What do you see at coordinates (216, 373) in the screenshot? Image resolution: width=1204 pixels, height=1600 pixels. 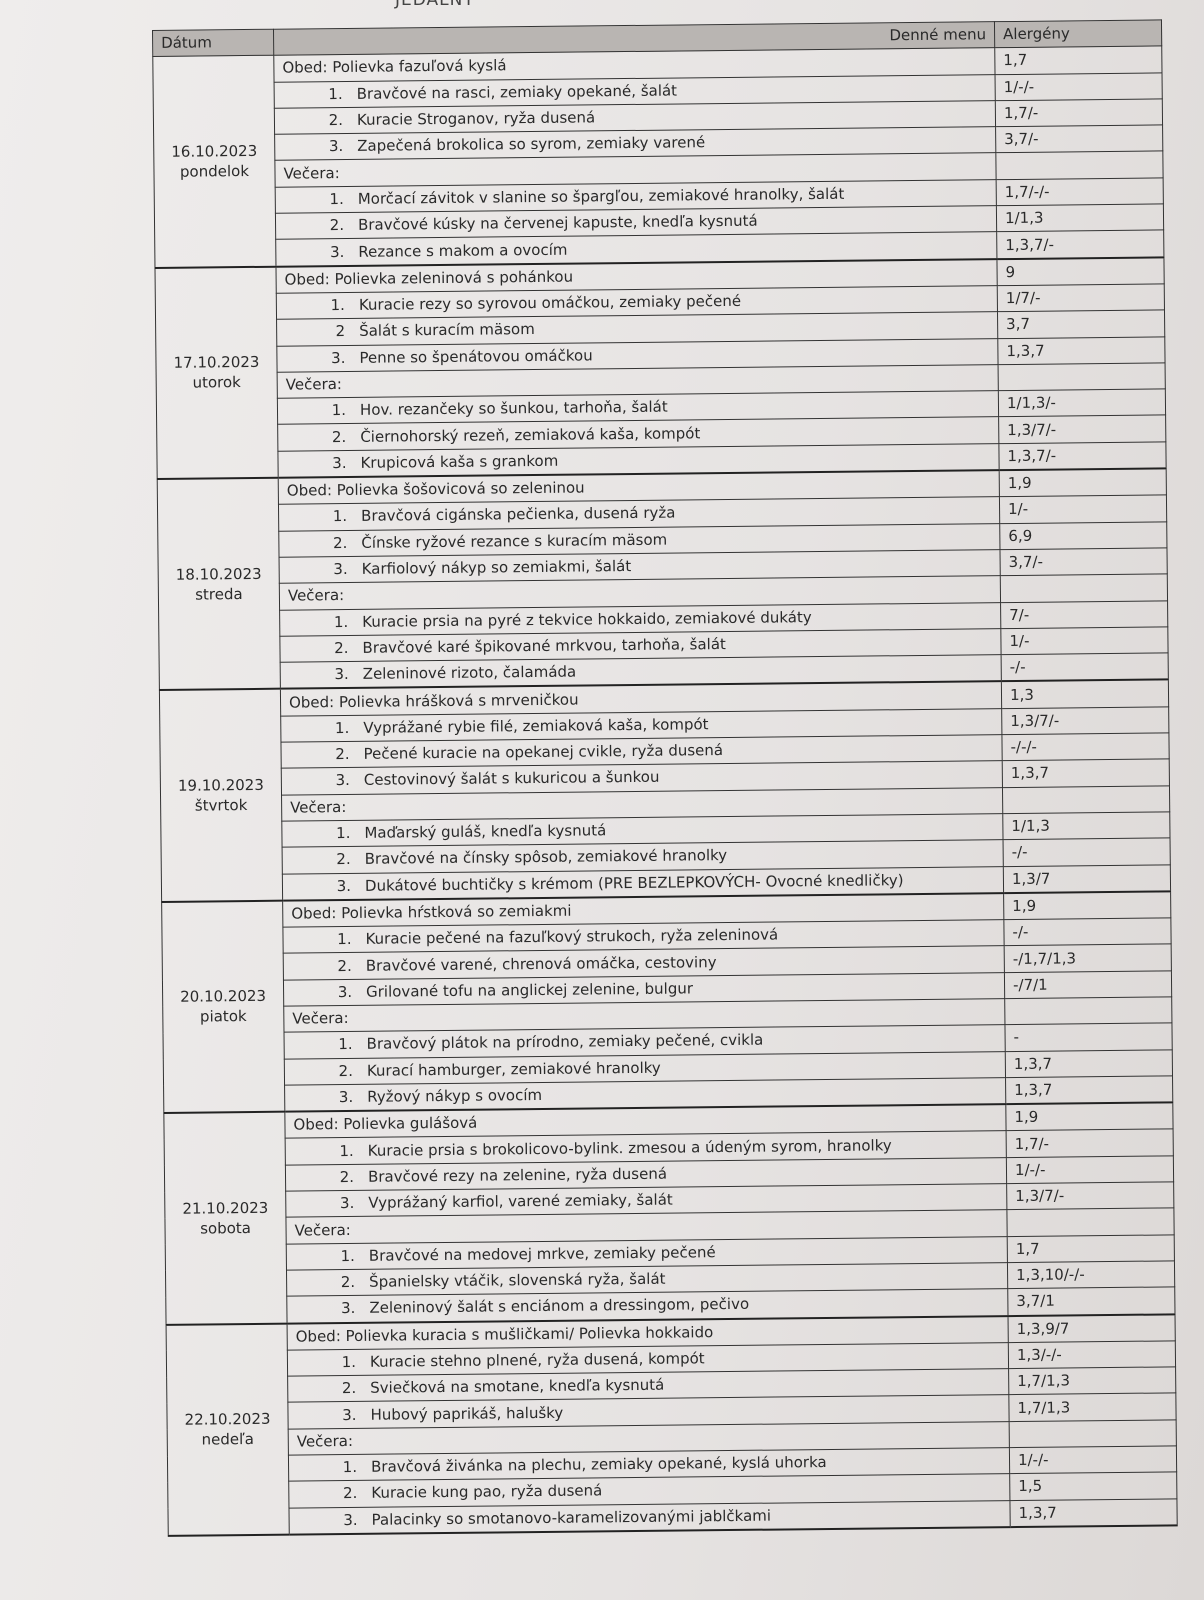 I see `date-cell: 17.10.2023 utorok` at bounding box center [216, 373].